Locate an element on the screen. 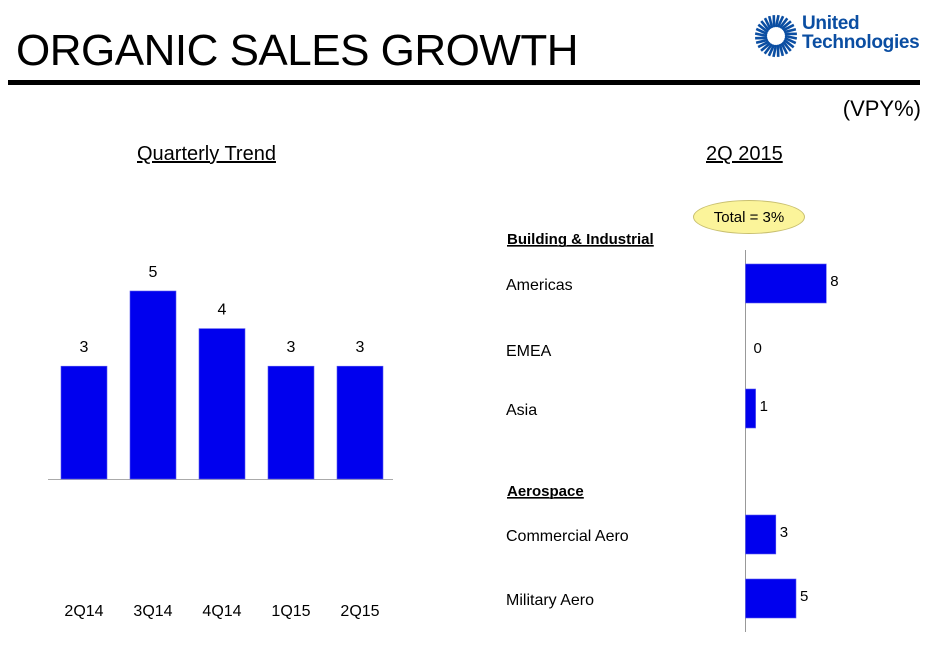 The image size is (937, 650). data-label-1Q15: 3 is located at coordinates (291, 347).